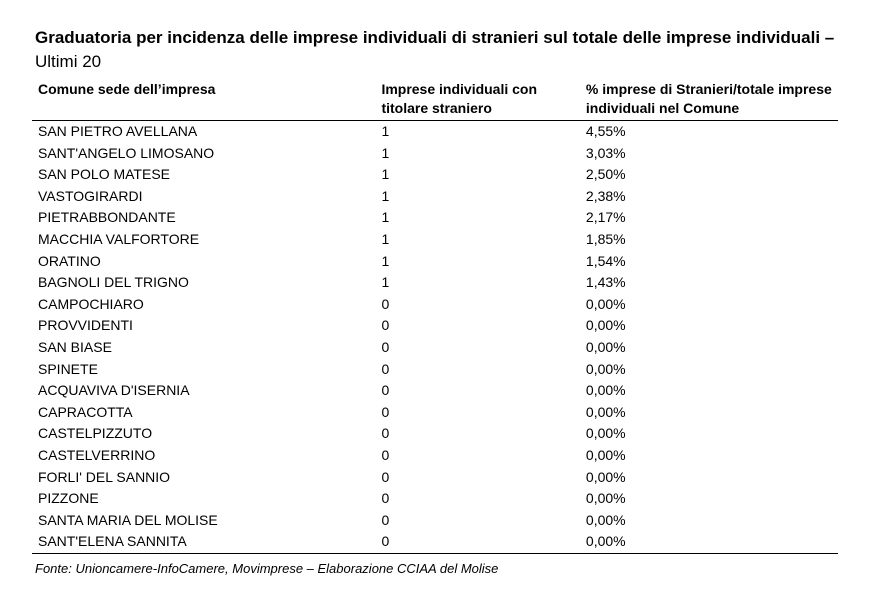  What do you see at coordinates (435, 521) in the screenshot?
I see `table-row: SANTA MARIA DEL MOLISE 0 0,00%` at bounding box center [435, 521].